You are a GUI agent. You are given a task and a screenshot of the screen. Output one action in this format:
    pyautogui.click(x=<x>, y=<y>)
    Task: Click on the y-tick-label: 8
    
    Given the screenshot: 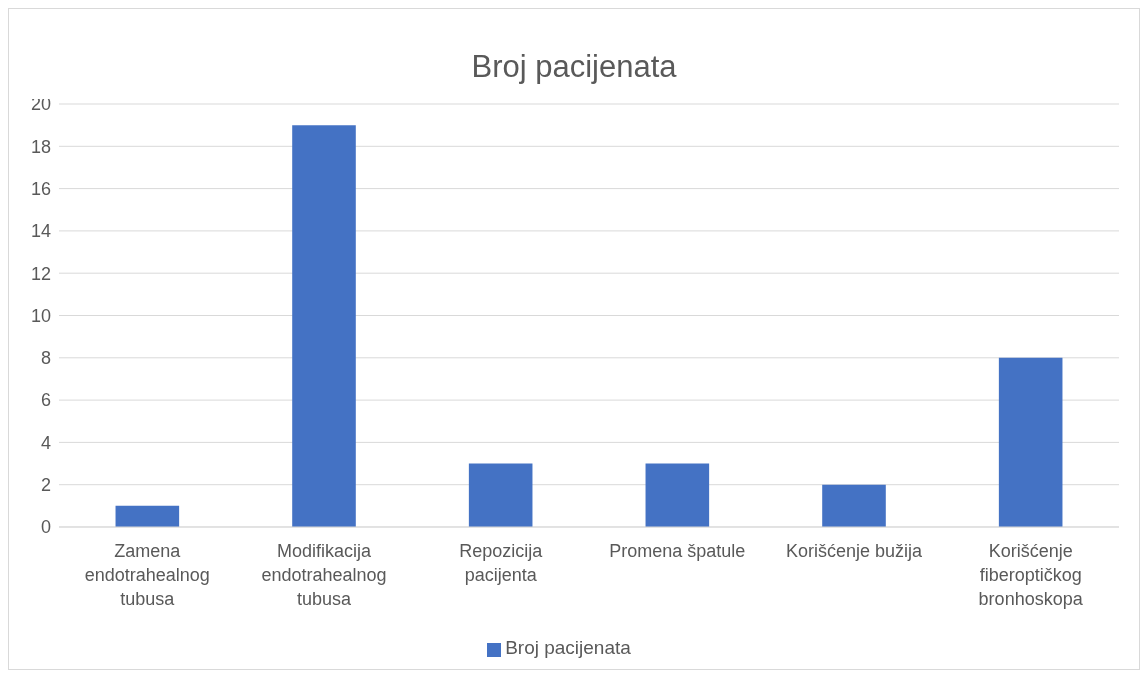 What is the action you would take?
    pyautogui.click(x=45, y=358)
    